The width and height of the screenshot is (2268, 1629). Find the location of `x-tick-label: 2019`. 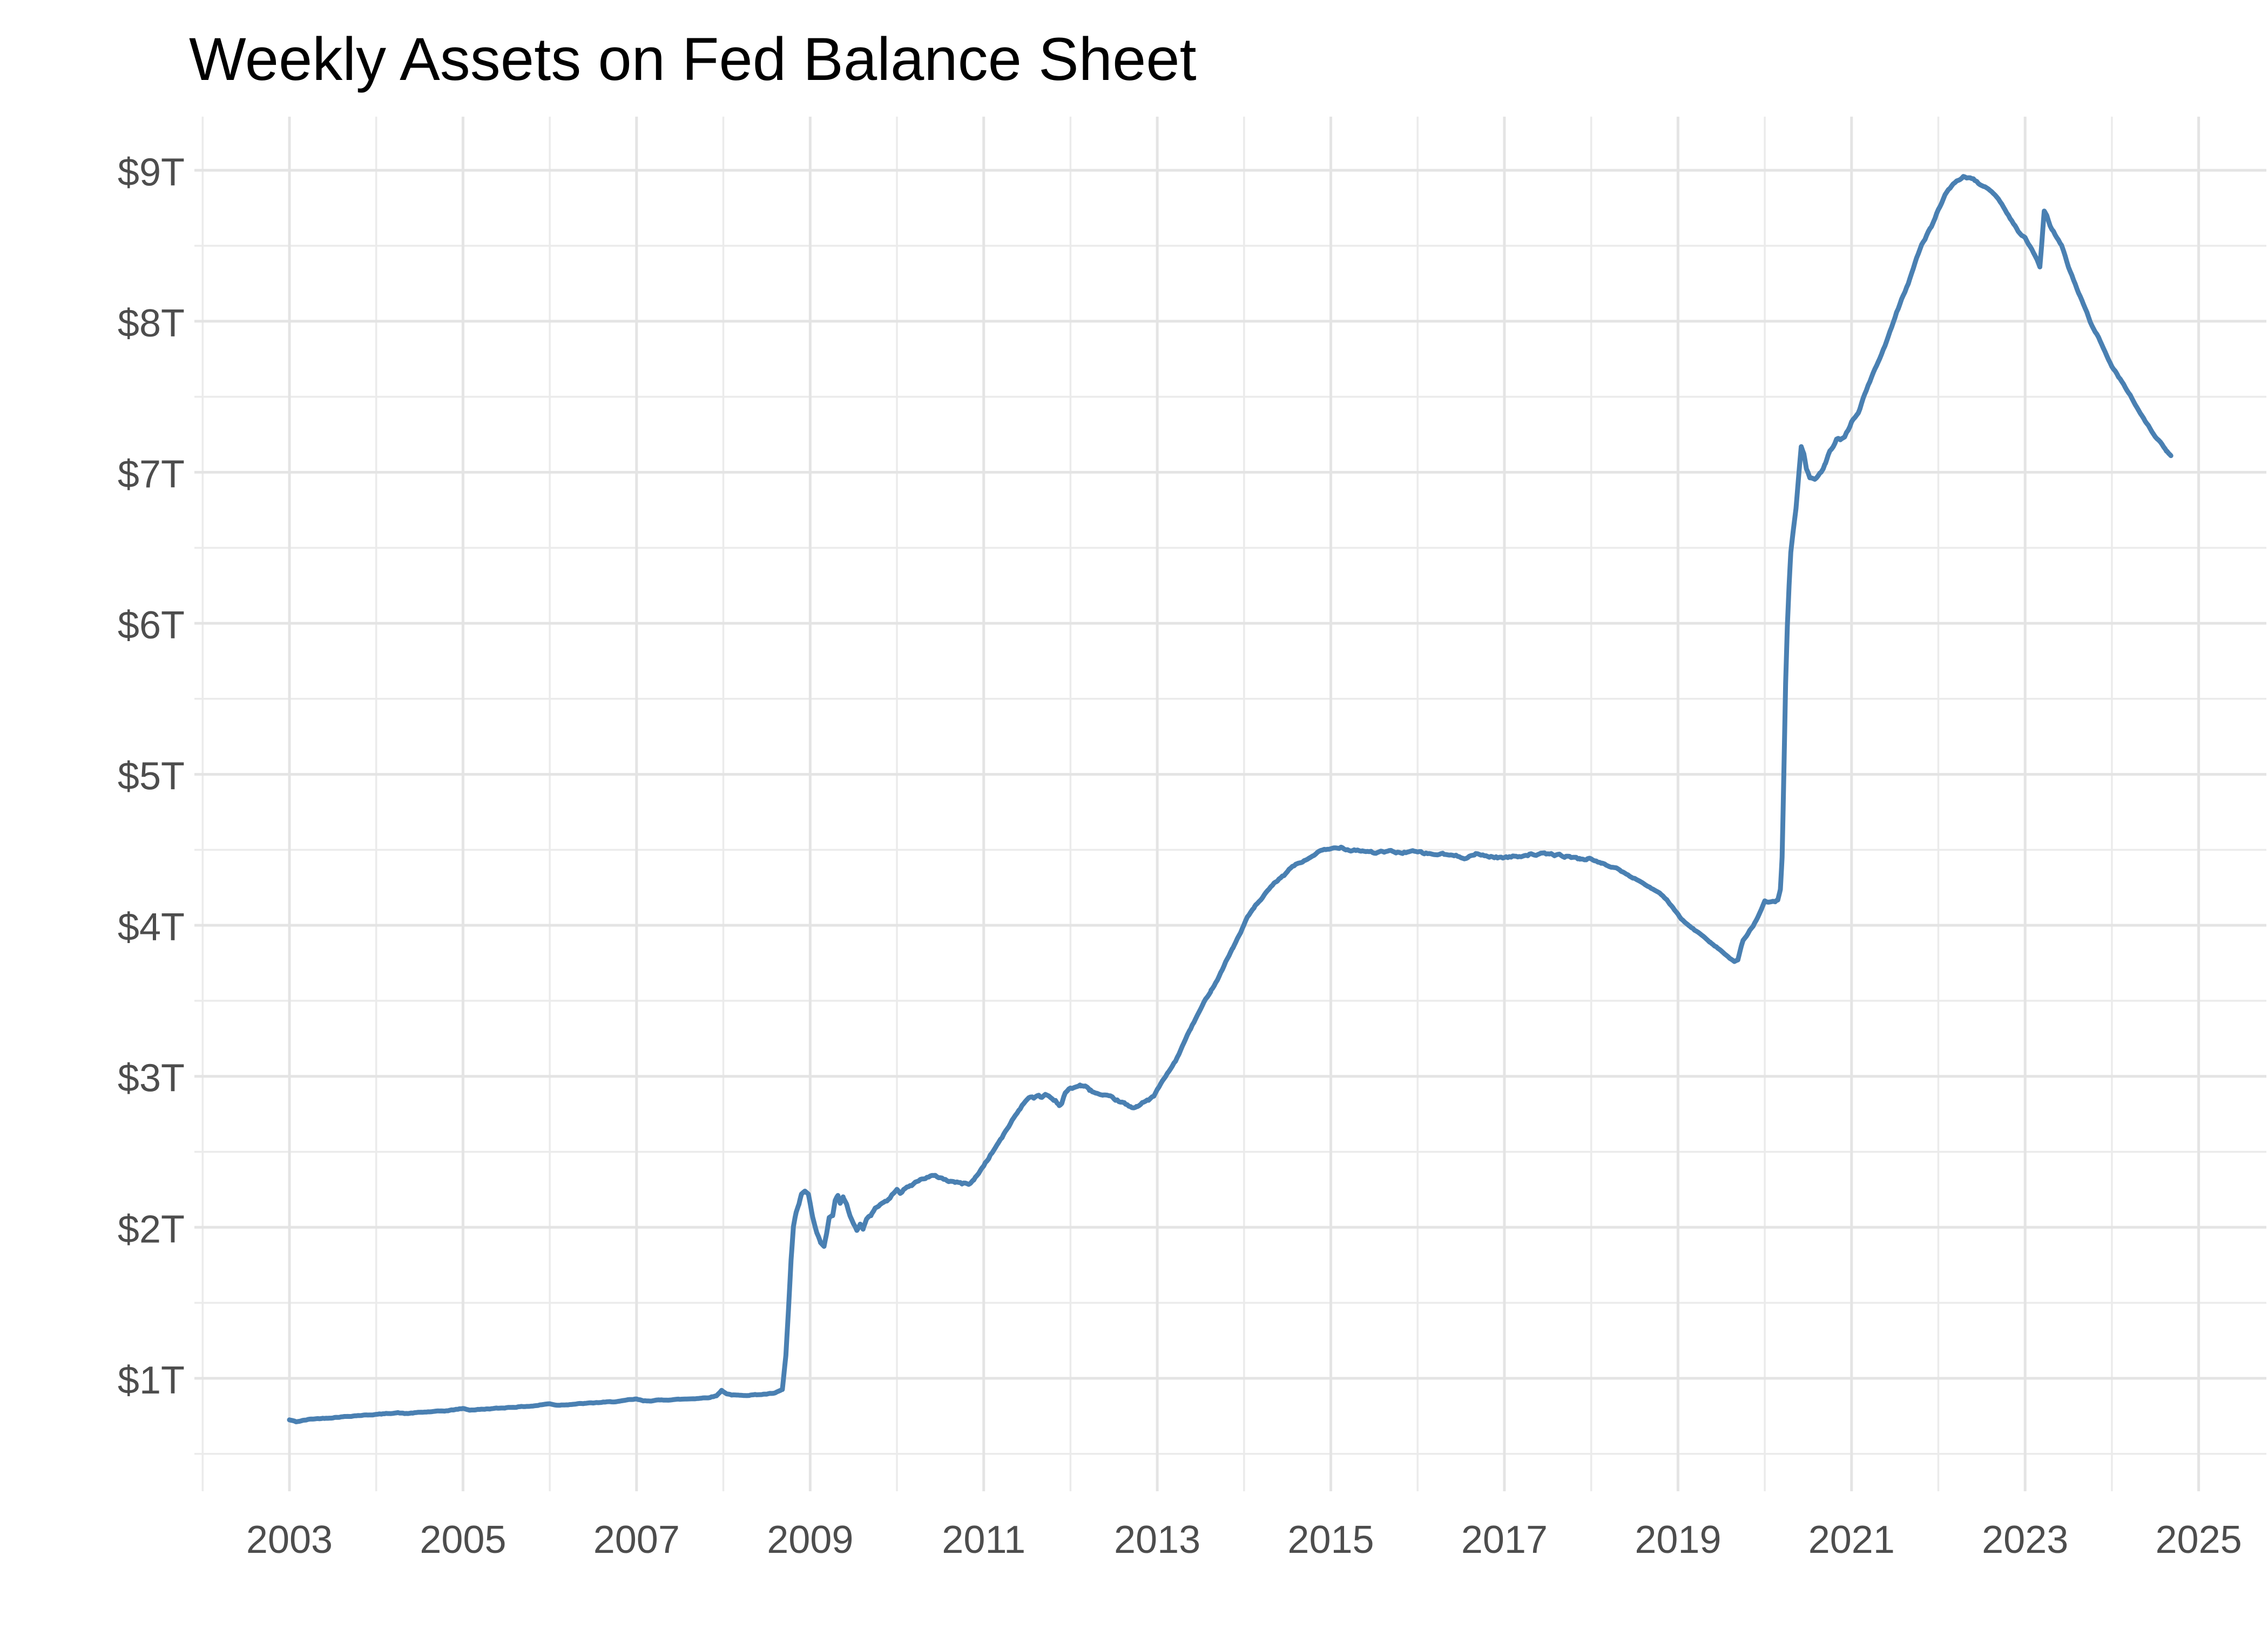

x-tick-label: 2019 is located at coordinates (1678, 1539).